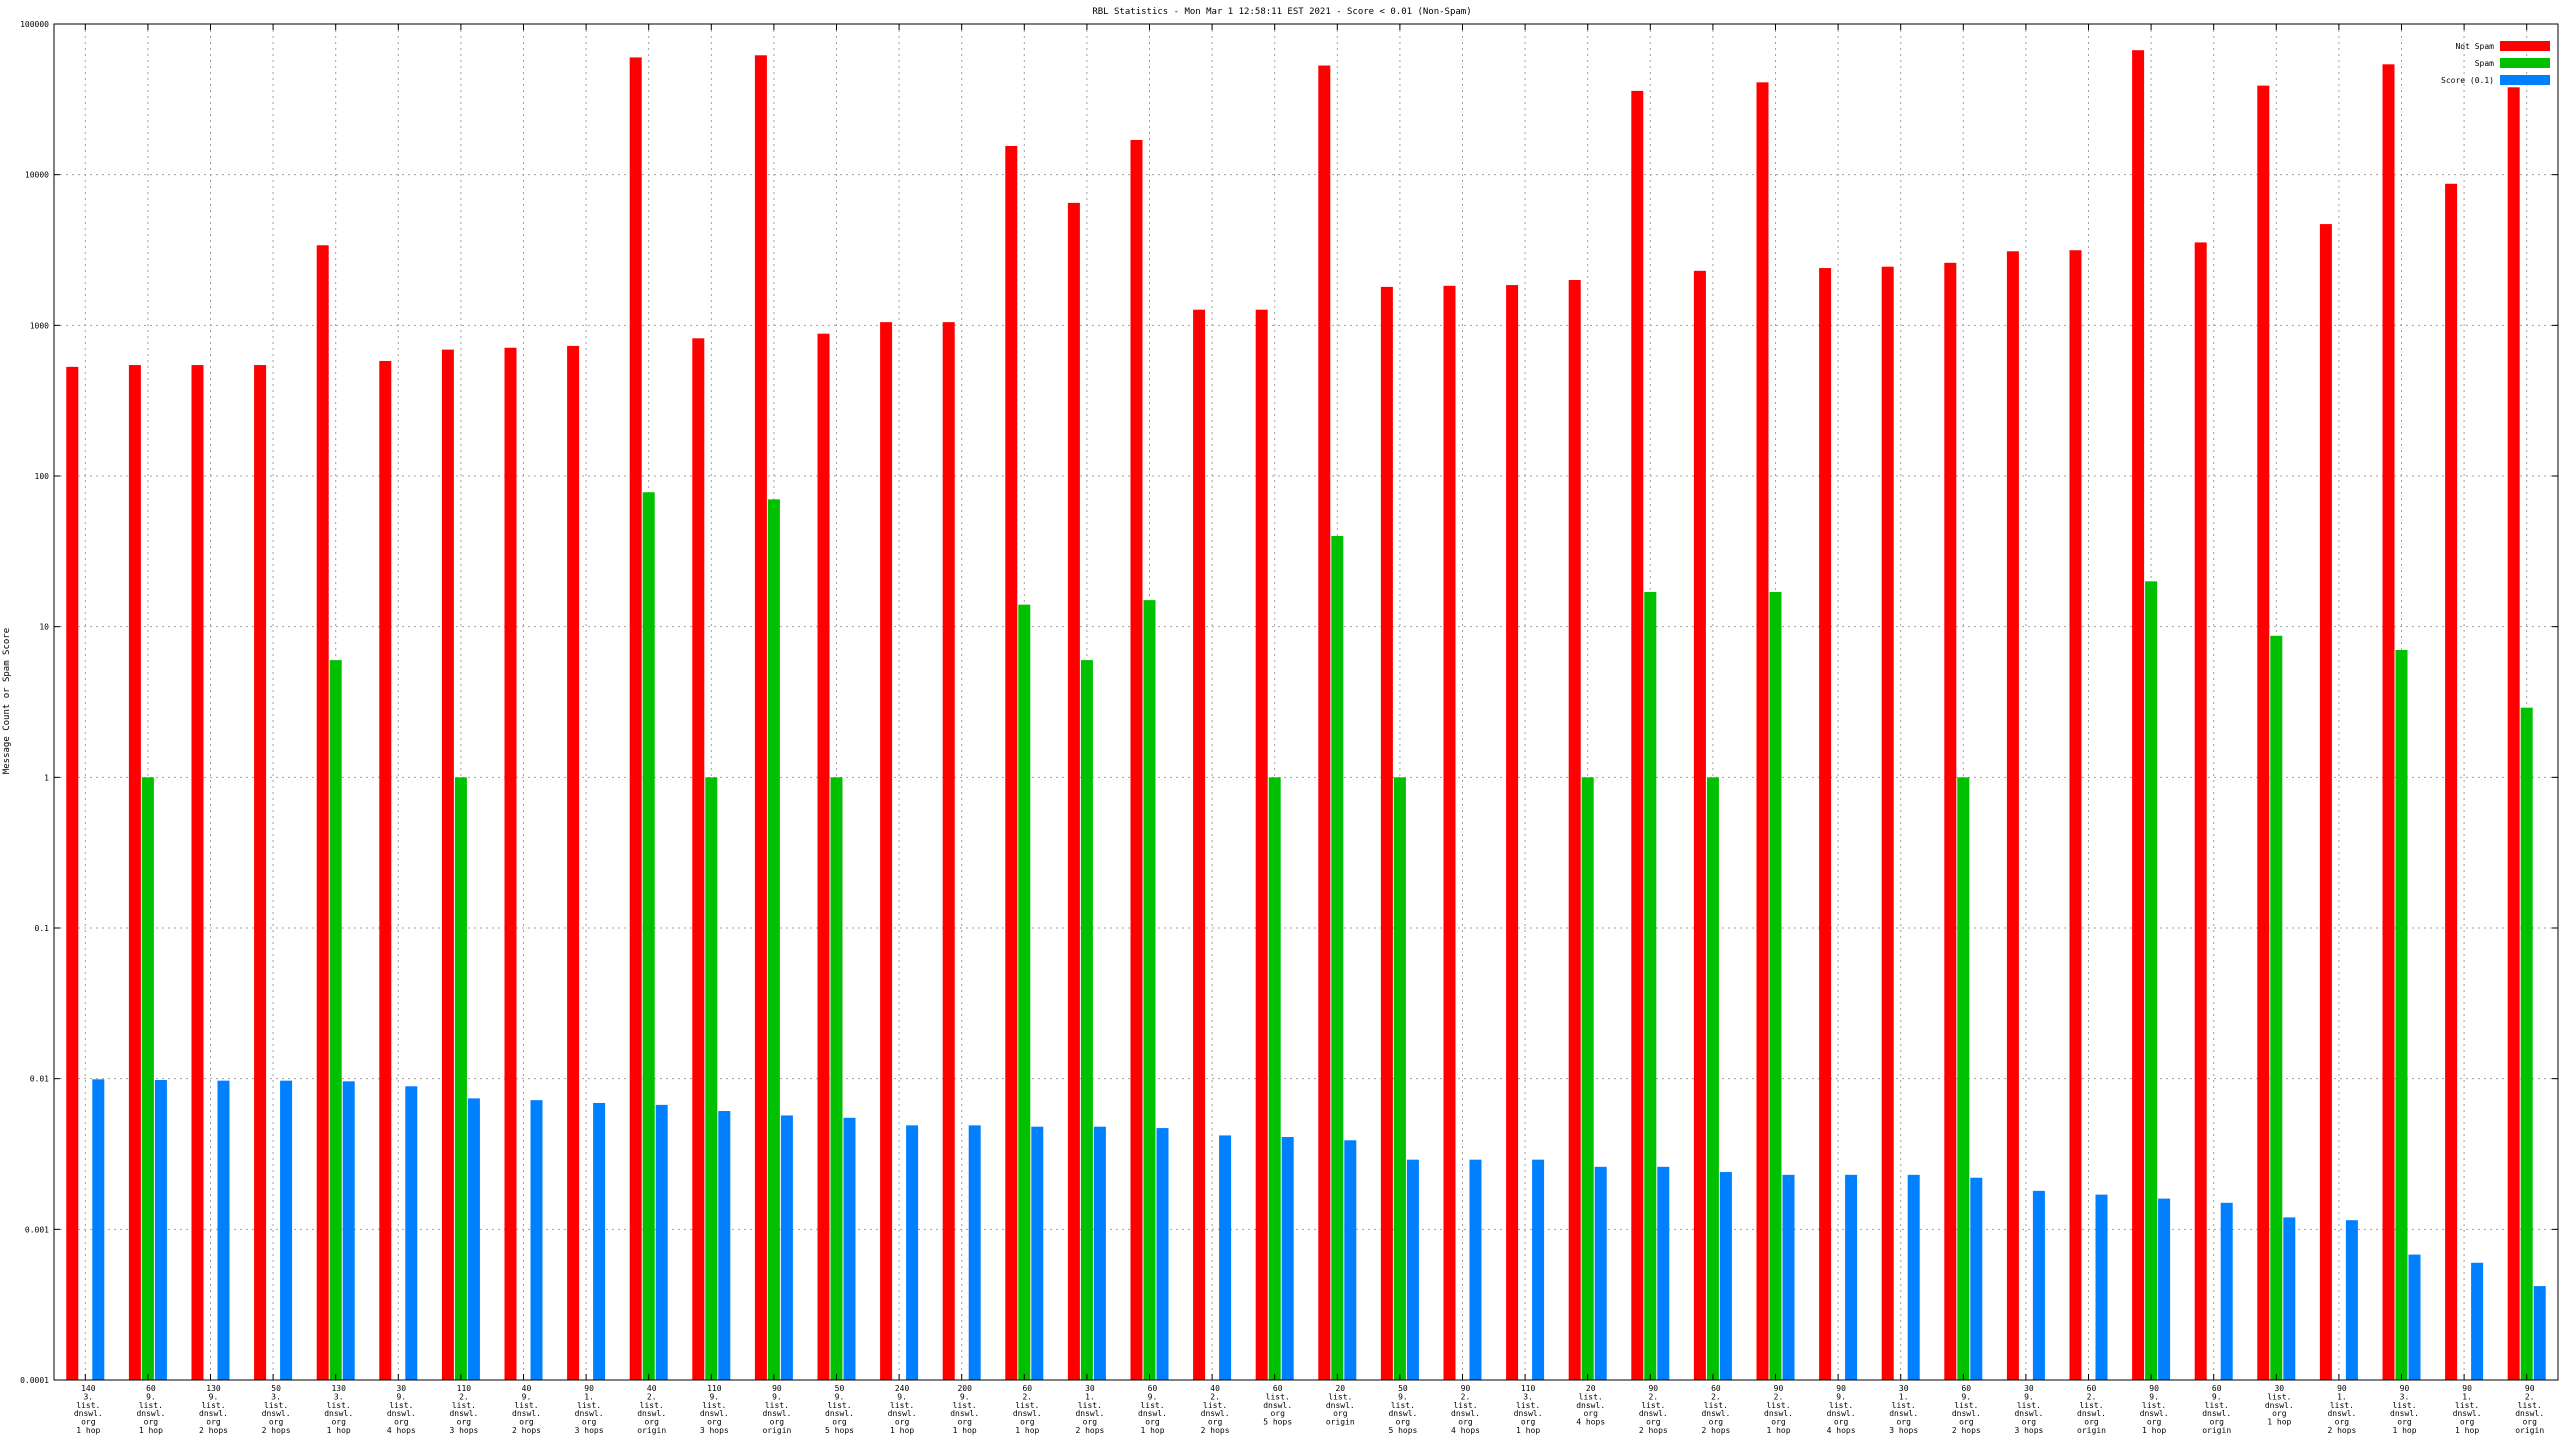  I want to click on x-tick-label-line: 3., so click(88, 1396).